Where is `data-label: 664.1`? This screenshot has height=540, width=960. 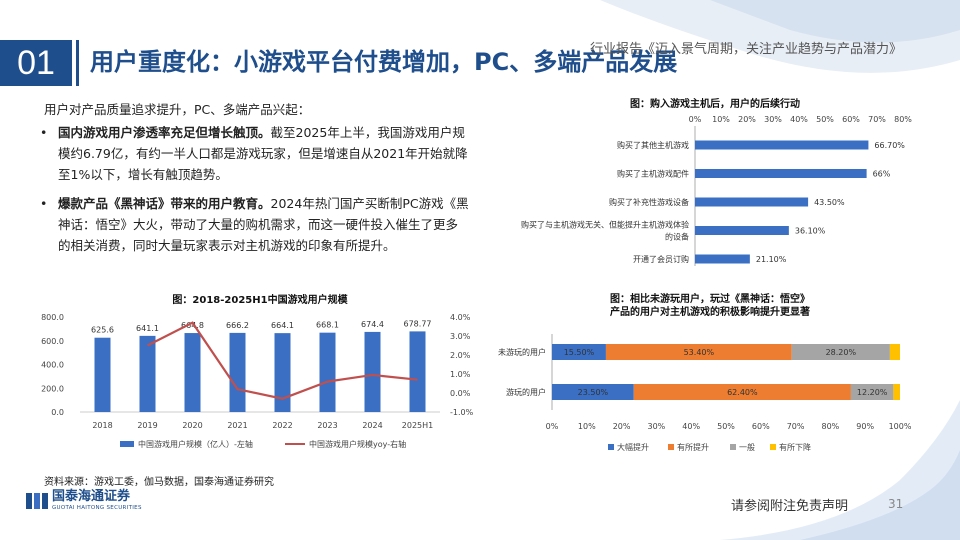 data-label: 664.1 is located at coordinates (282, 325).